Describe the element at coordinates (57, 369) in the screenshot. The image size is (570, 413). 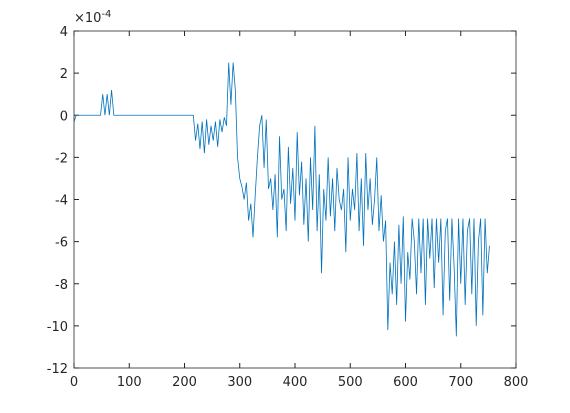
I see `y-tick-label: -12` at that location.